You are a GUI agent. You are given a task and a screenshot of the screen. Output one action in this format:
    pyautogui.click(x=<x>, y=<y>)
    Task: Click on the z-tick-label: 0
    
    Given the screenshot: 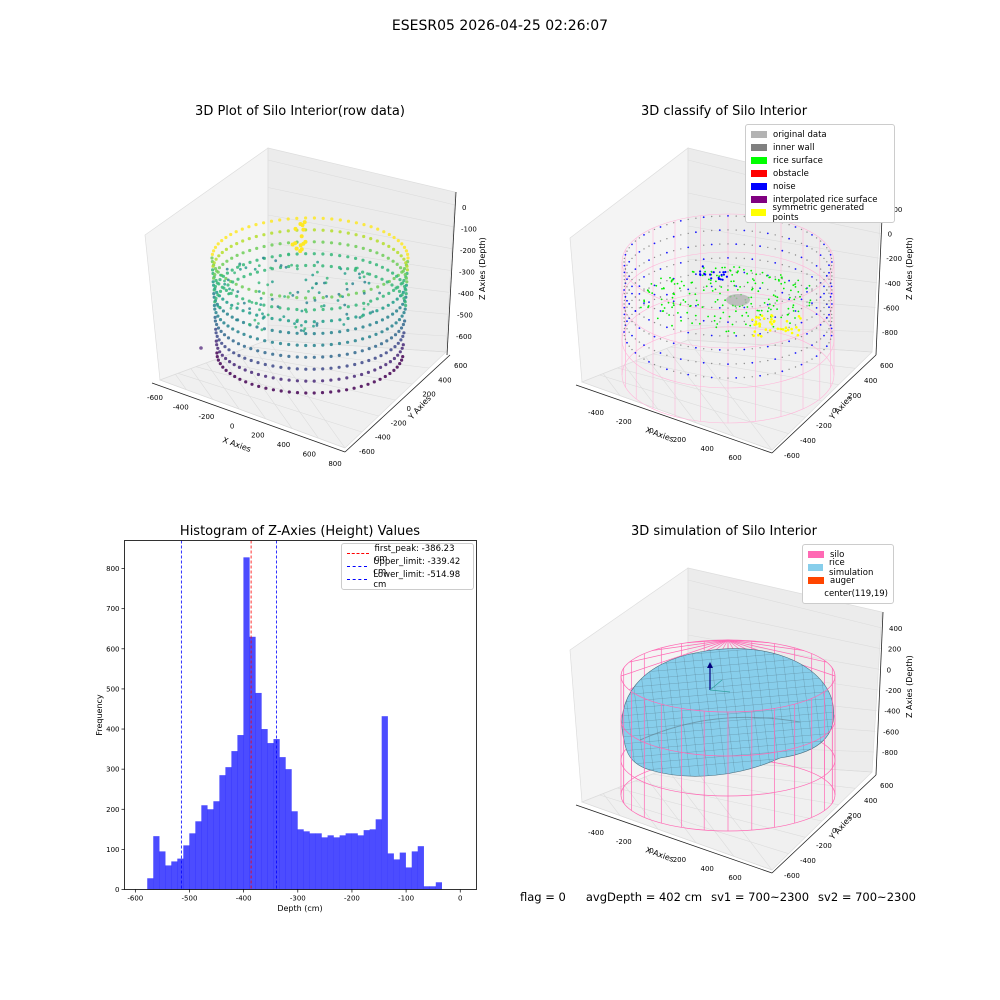 What is the action you would take?
    pyautogui.click(x=890, y=235)
    